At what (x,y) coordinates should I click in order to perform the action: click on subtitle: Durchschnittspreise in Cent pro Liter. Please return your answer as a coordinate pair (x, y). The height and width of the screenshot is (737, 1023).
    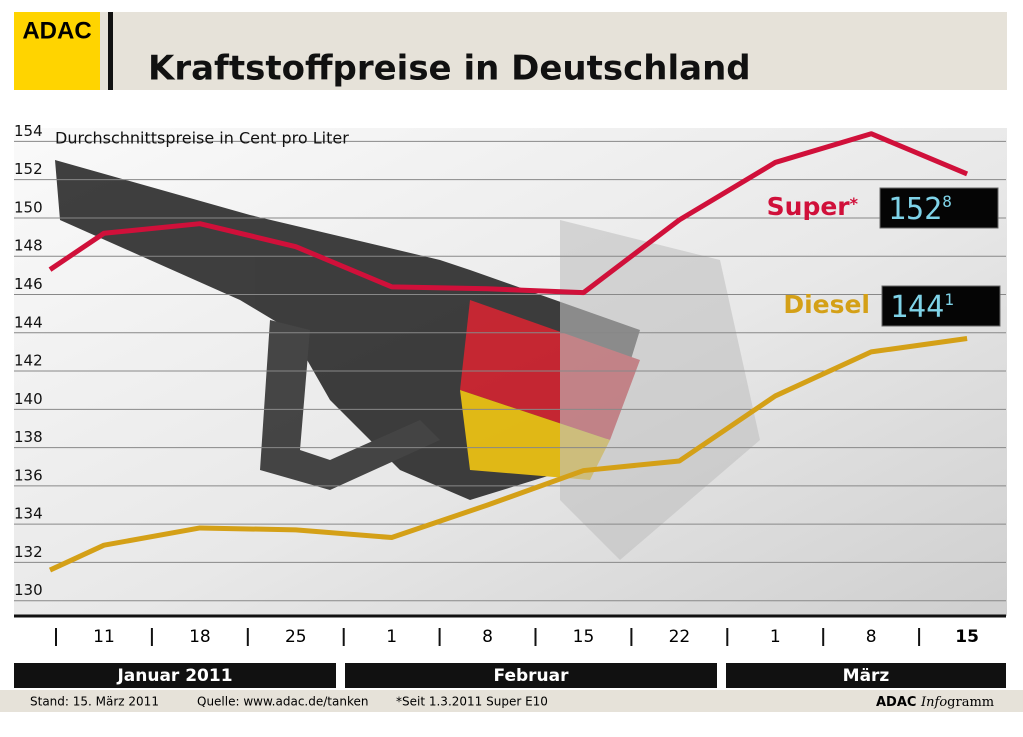
    Looking at the image, I should click on (202, 138).